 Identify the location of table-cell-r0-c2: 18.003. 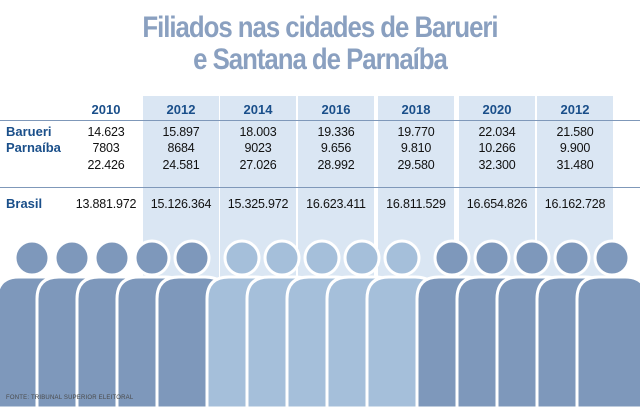
(258, 132).